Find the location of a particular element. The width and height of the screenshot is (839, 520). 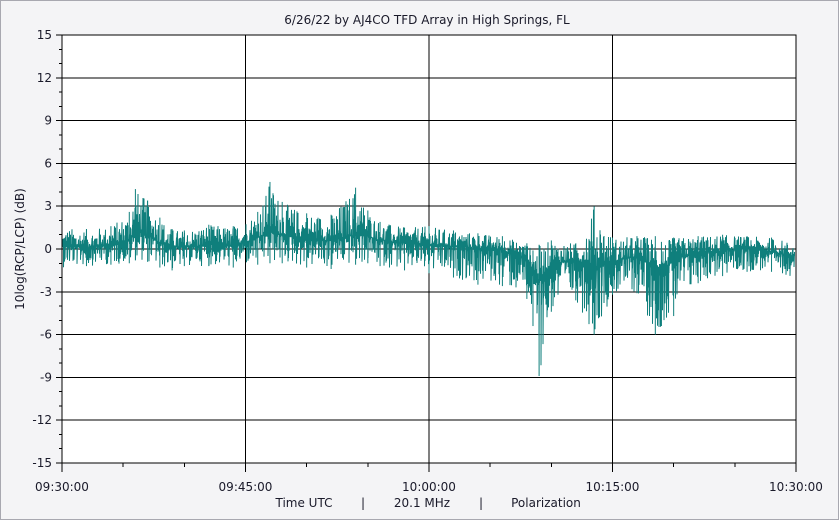

x-tick-label: 09:30:00 is located at coordinates (62, 487).